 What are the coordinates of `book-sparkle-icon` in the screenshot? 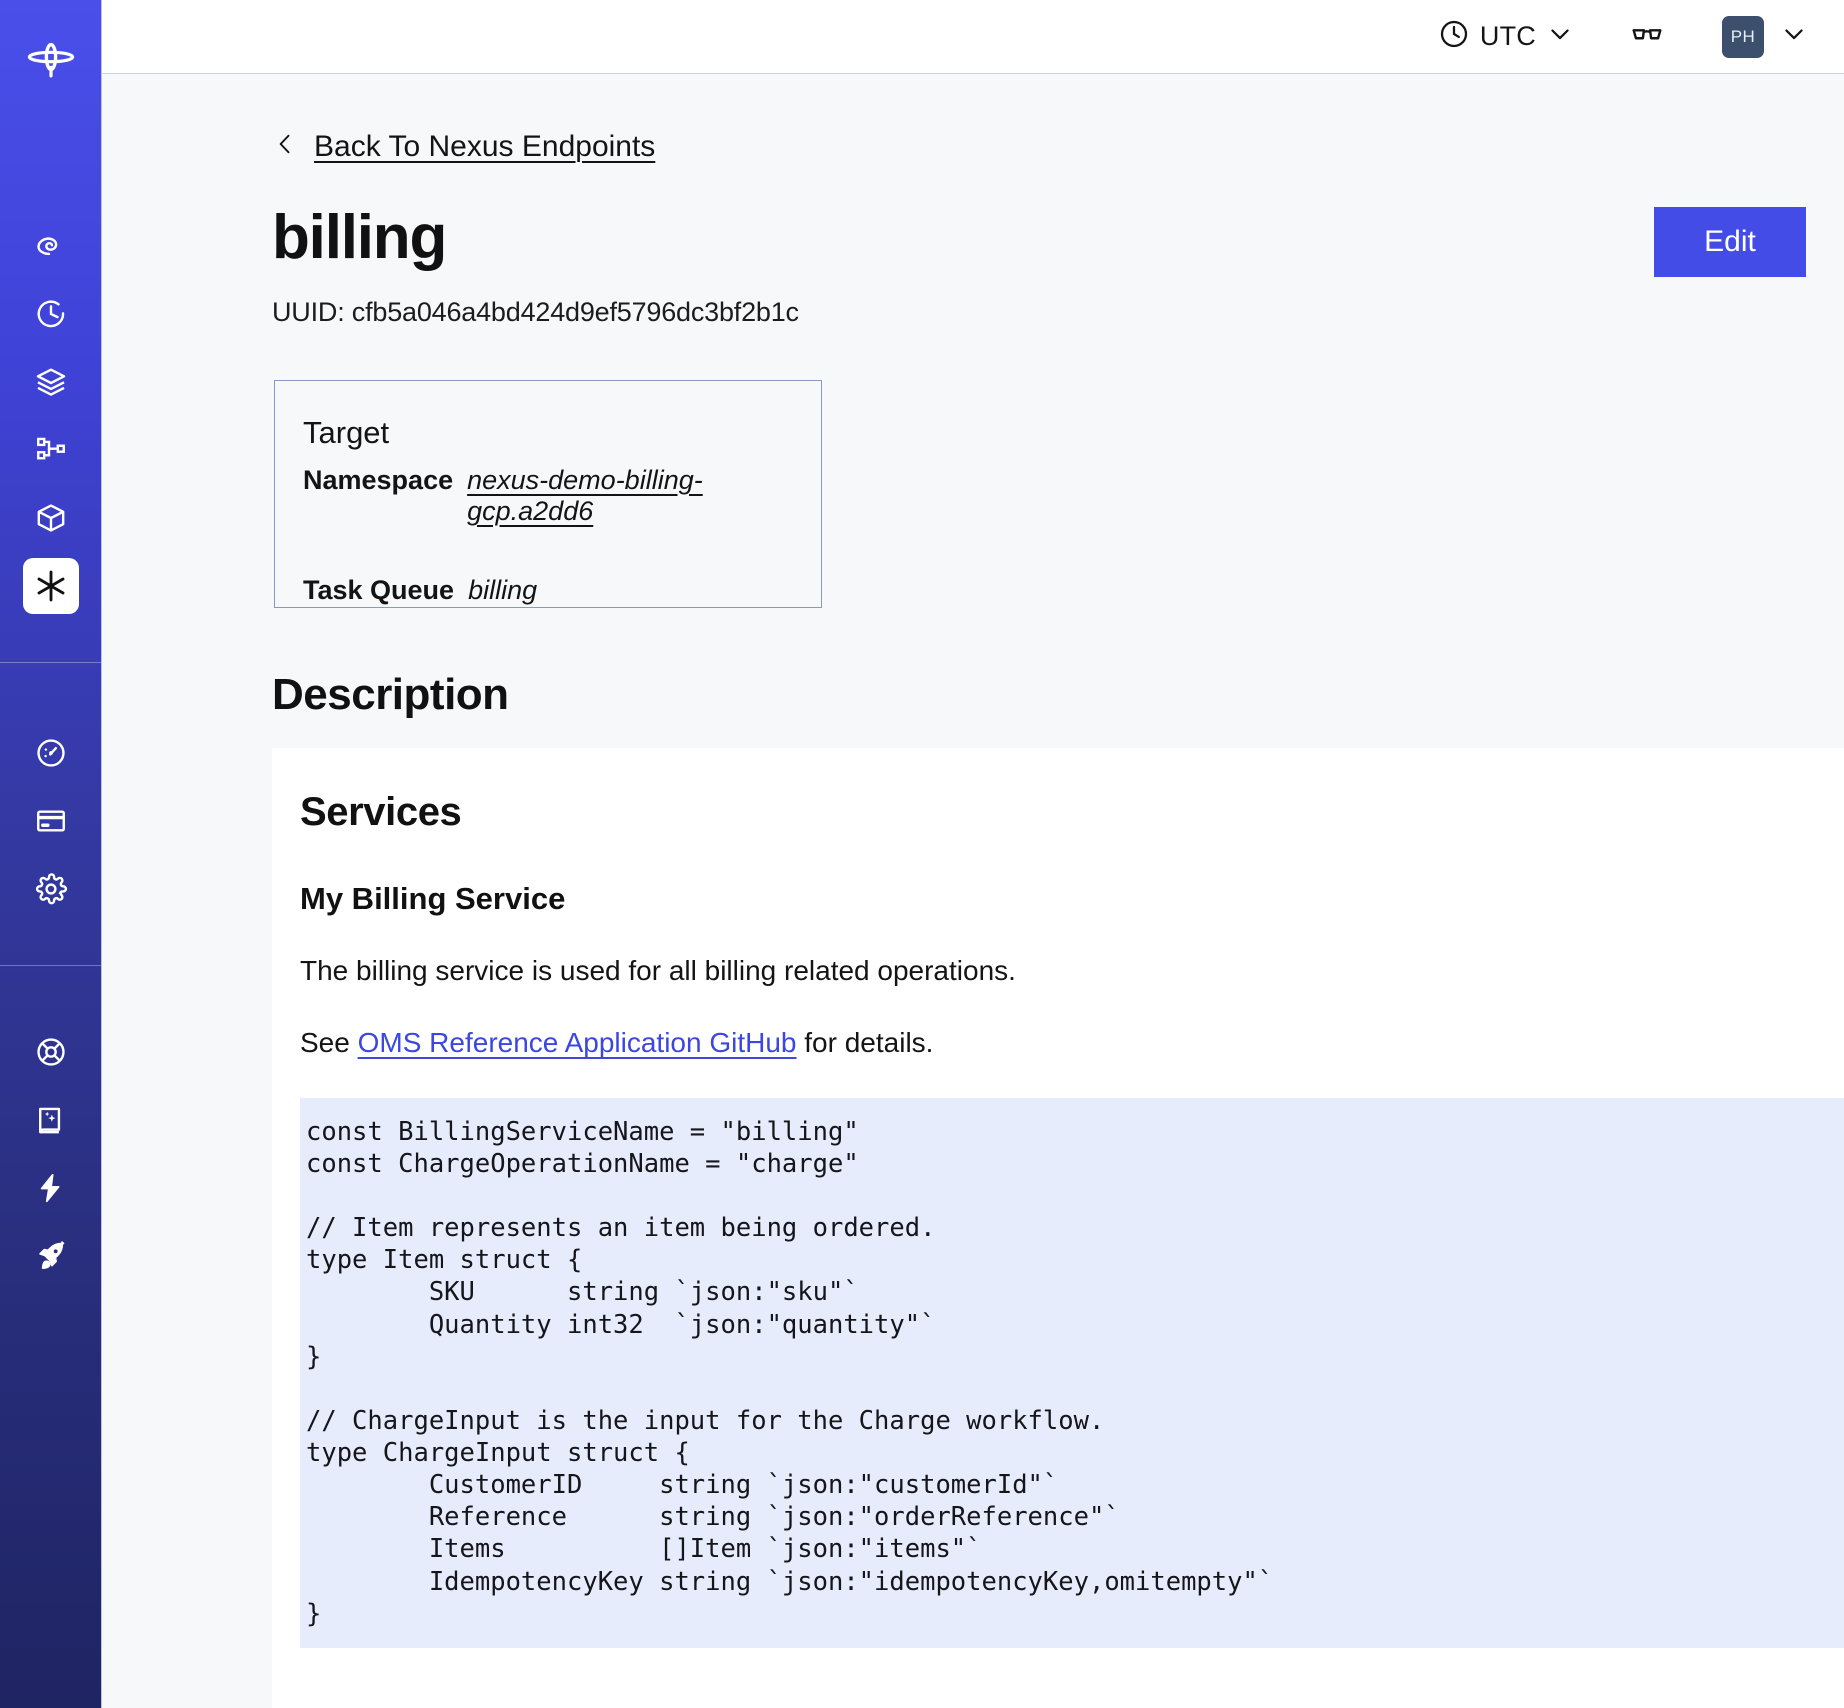 It's located at (51, 1120).